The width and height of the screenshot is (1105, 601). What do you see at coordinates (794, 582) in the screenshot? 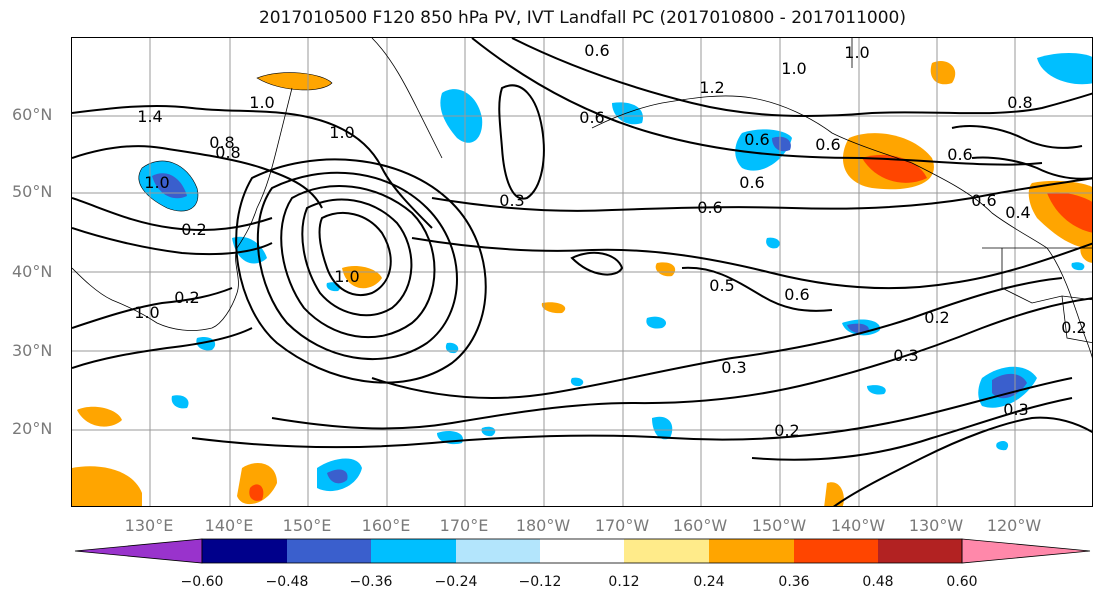
I see `colorbar-tick-label: 0.36` at bounding box center [794, 582].